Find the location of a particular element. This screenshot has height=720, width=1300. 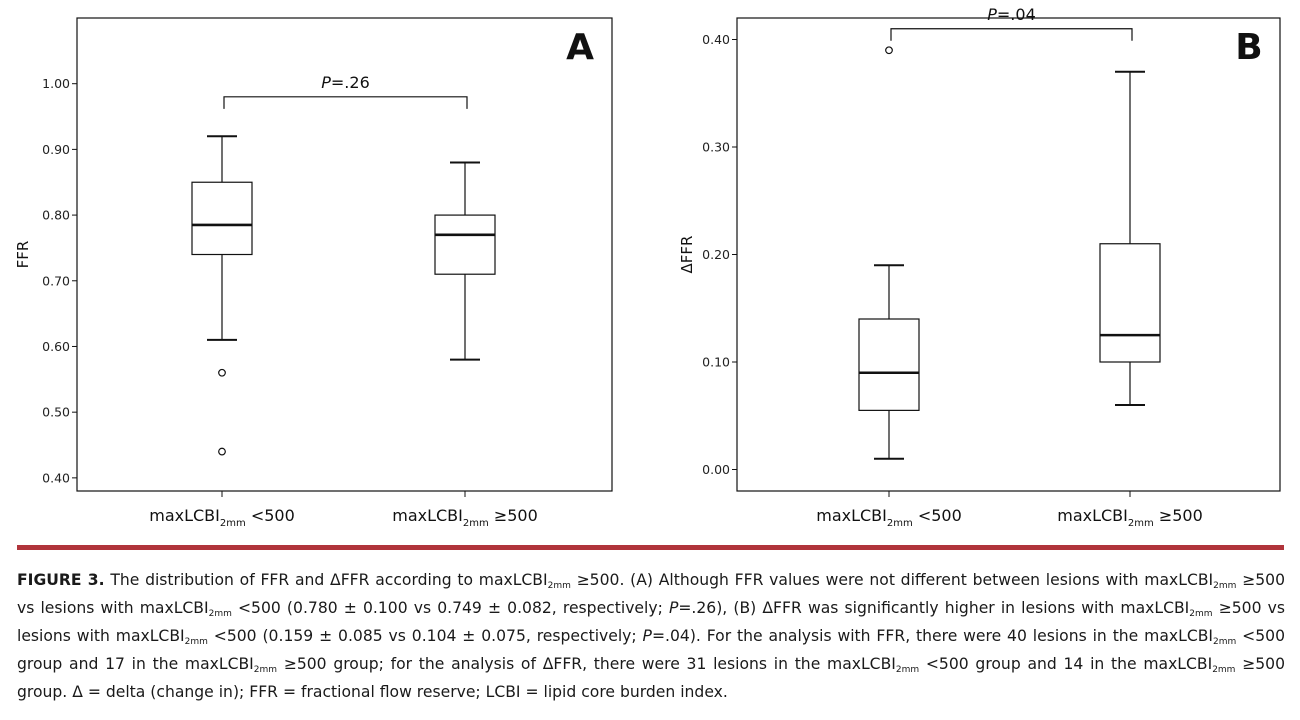

y-tick-label: 0.10 is located at coordinates (716, 362).